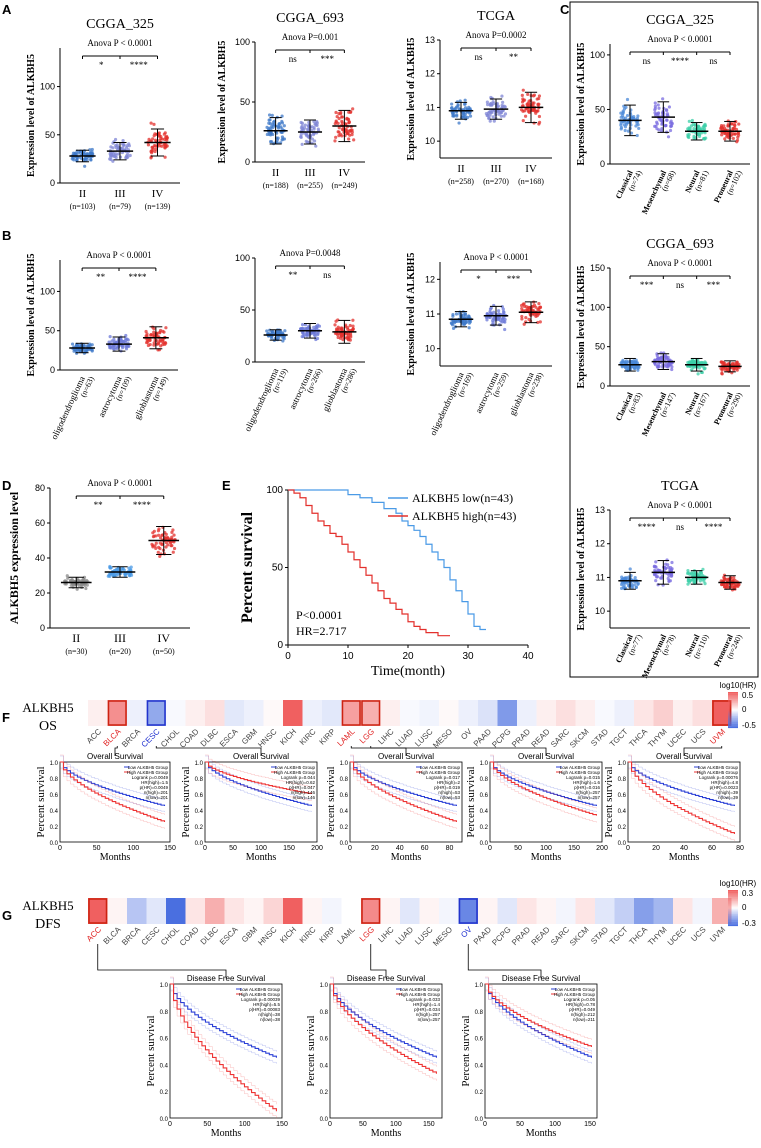  What do you see at coordinates (282, 1124) in the screenshot?
I see `x-tick-label: 150` at bounding box center [282, 1124].